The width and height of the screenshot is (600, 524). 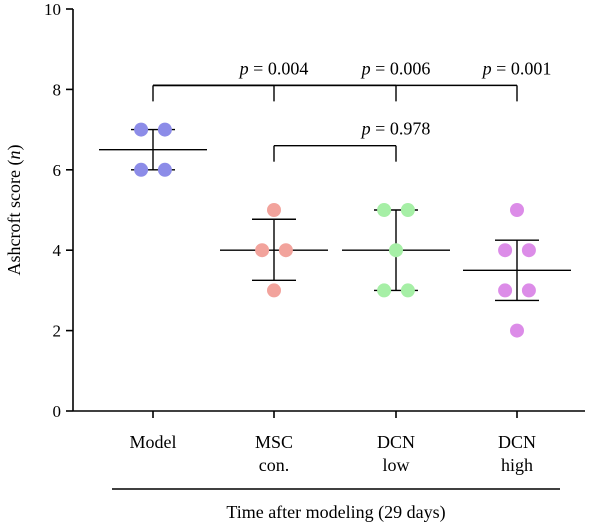 I want to click on category-label: Model, so click(x=153, y=442).